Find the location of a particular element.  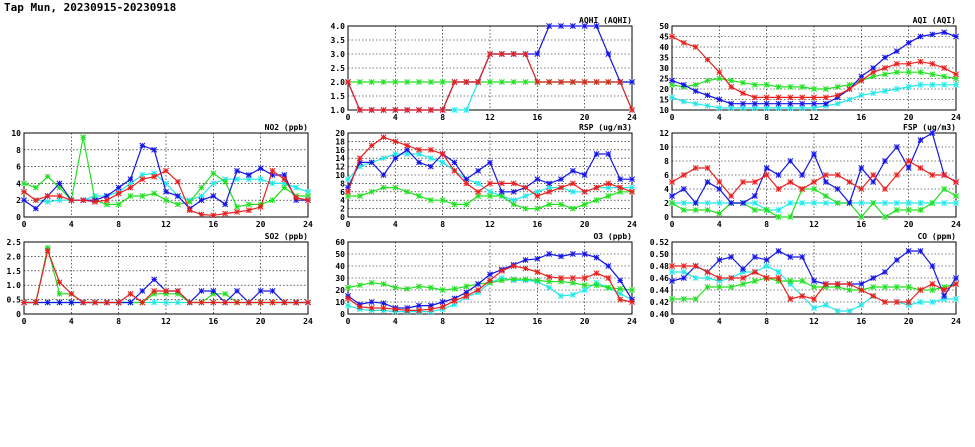

y-tick-label: 4 is located at coordinates (18, 183).